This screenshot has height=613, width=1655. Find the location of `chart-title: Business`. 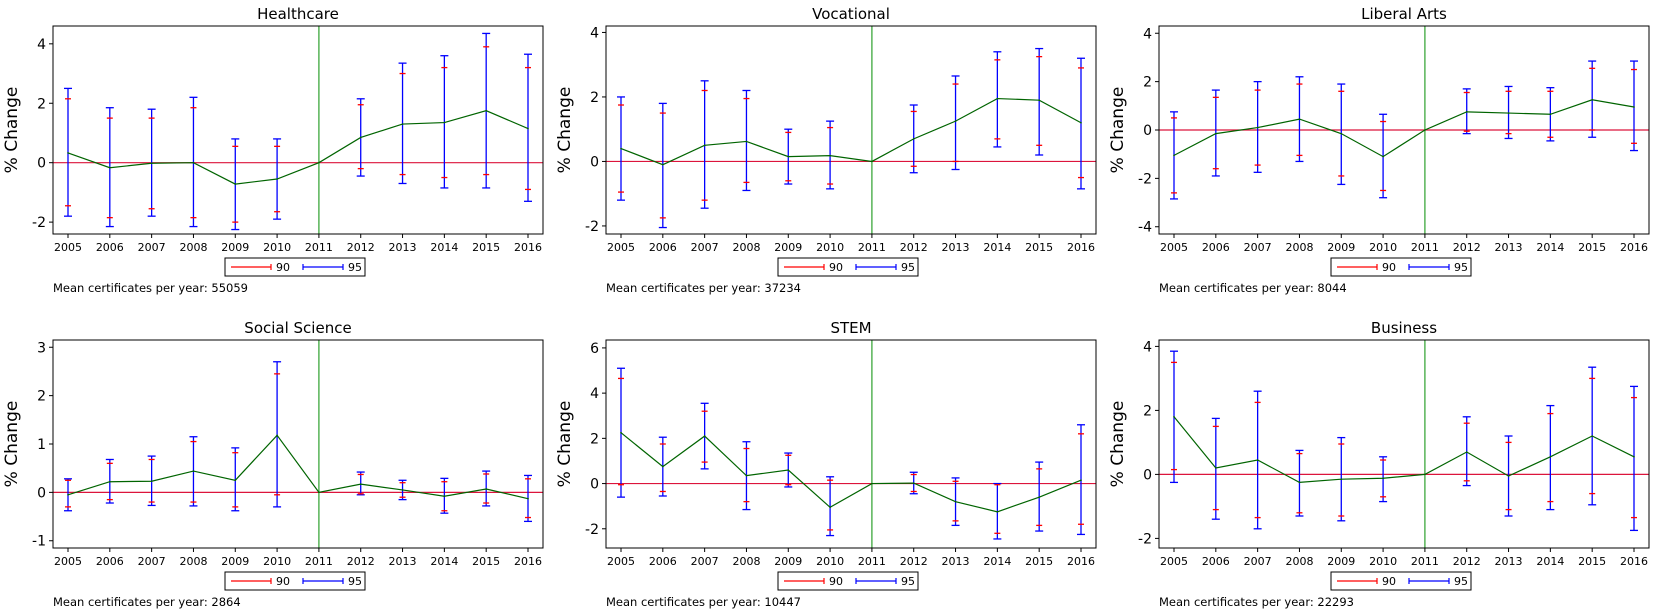

chart-title: Business is located at coordinates (1404, 328).